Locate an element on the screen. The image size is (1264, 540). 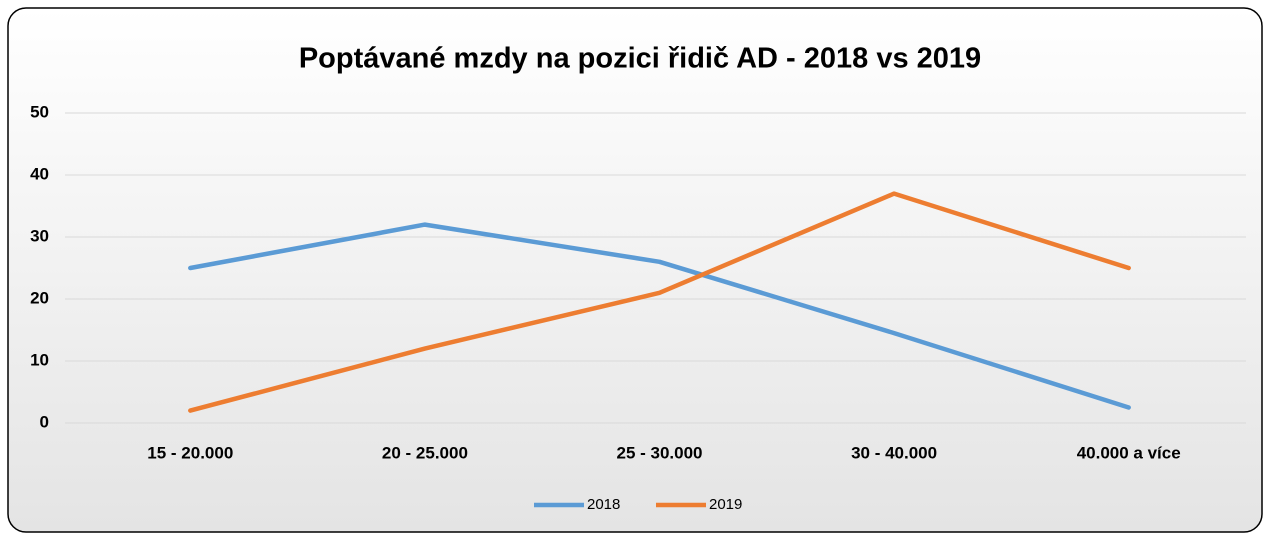
legend-label: 2018 is located at coordinates (603, 504).